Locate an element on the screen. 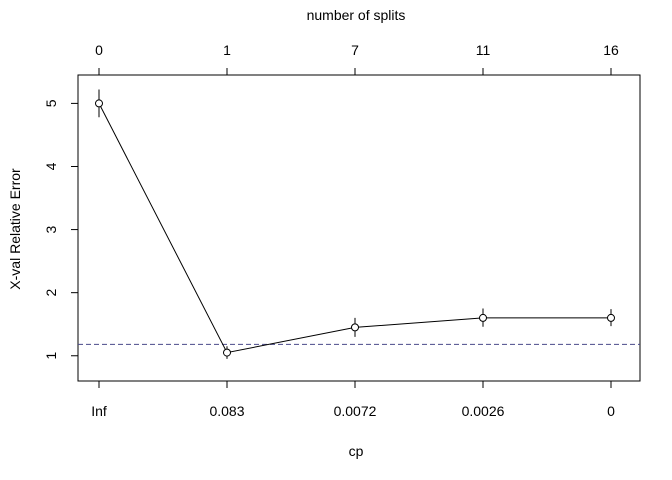 This screenshot has width=672, height=480. top-tick-label: 16 is located at coordinates (611, 50).